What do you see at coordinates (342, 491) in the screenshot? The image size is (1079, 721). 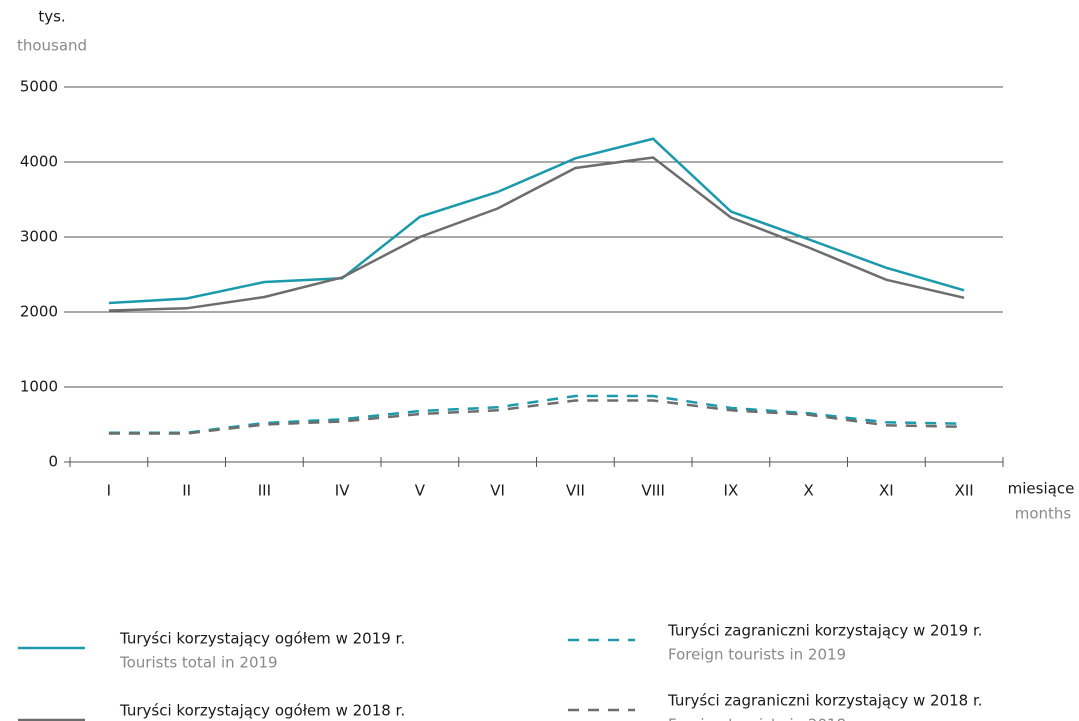 I see `x-tick-label: IV` at bounding box center [342, 491].